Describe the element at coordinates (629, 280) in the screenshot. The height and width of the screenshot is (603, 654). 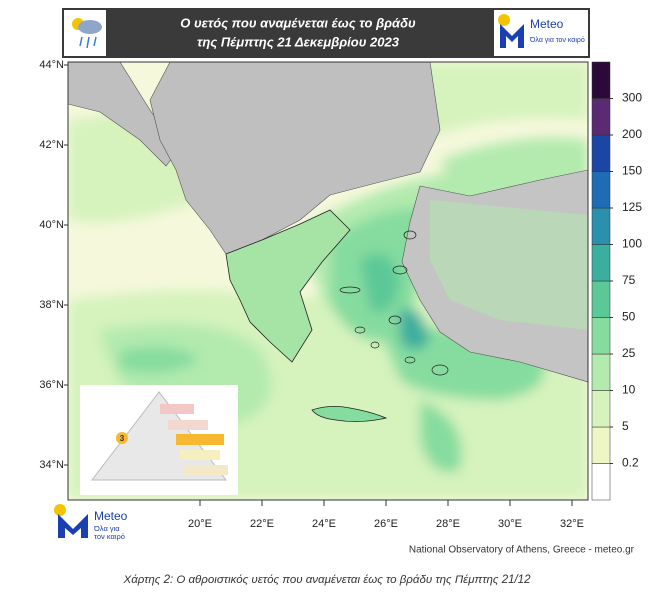
I see `colorbar-label: 75` at that location.